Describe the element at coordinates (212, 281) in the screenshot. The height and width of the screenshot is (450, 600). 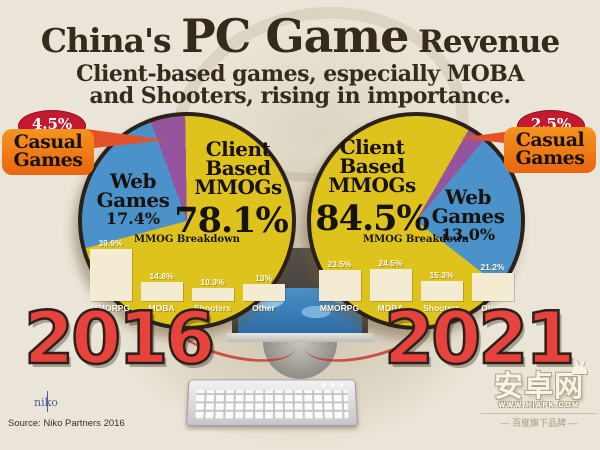
I see `bar-value-label: 10.3%` at that location.